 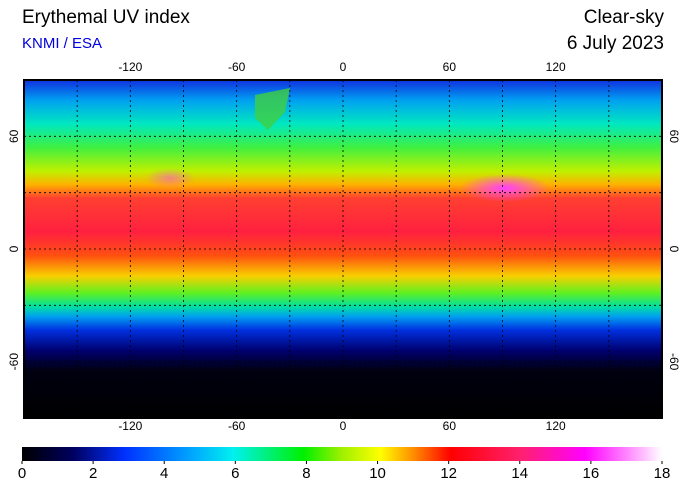 What do you see at coordinates (615, 43) in the screenshot?
I see `date: 6 July 2023` at bounding box center [615, 43].